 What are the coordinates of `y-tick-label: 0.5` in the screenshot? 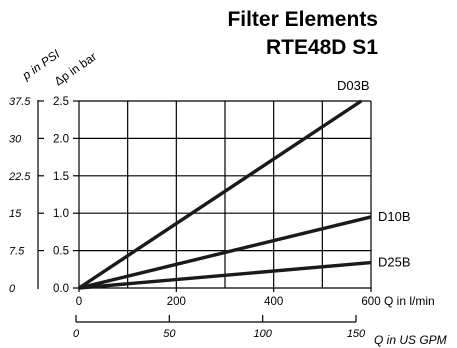 It's located at (61, 252).